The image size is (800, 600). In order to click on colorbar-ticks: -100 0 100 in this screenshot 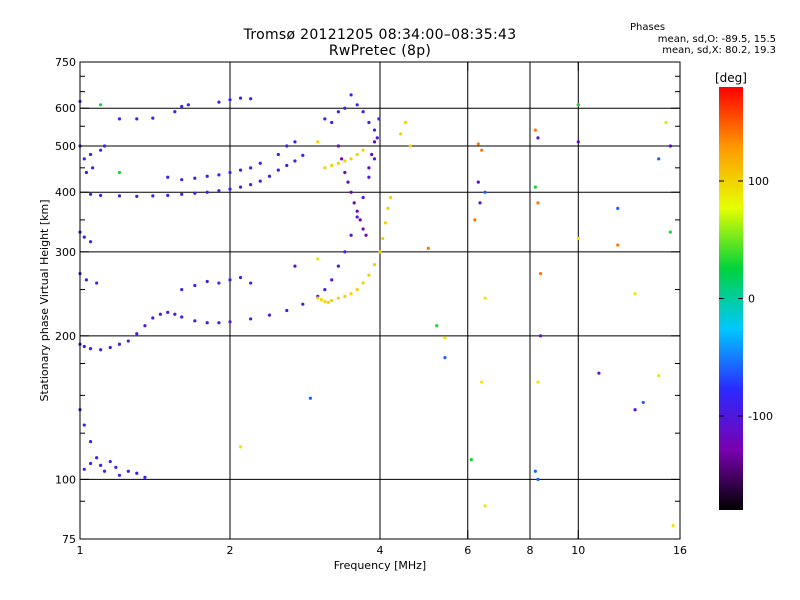, I will do `click(746, 299)`.